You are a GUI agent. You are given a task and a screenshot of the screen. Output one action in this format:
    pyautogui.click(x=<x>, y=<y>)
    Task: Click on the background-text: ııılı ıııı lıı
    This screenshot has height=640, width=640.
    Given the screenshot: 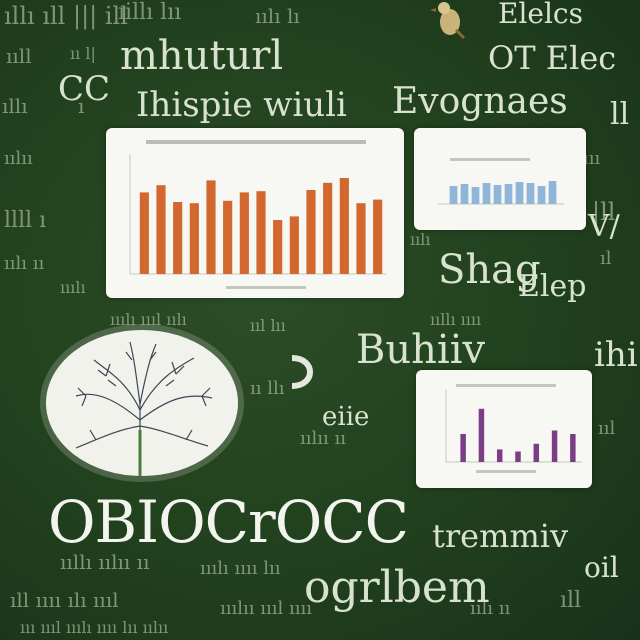 What is the action you would take?
    pyautogui.click(x=240, y=568)
    